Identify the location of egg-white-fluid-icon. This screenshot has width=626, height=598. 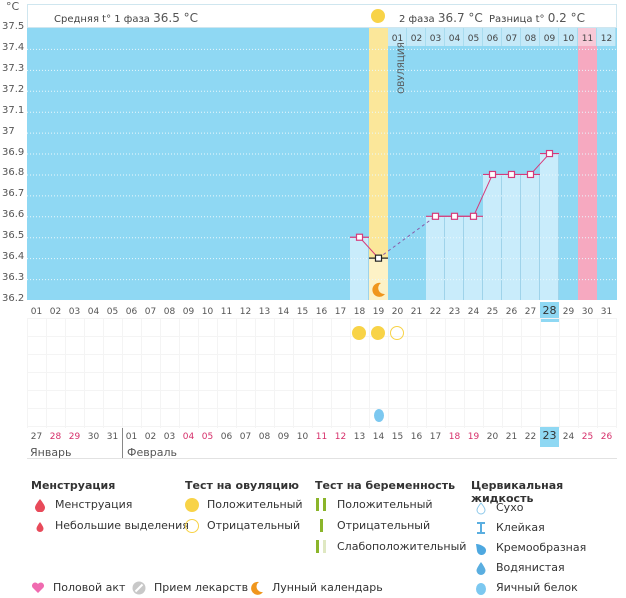
(379, 415).